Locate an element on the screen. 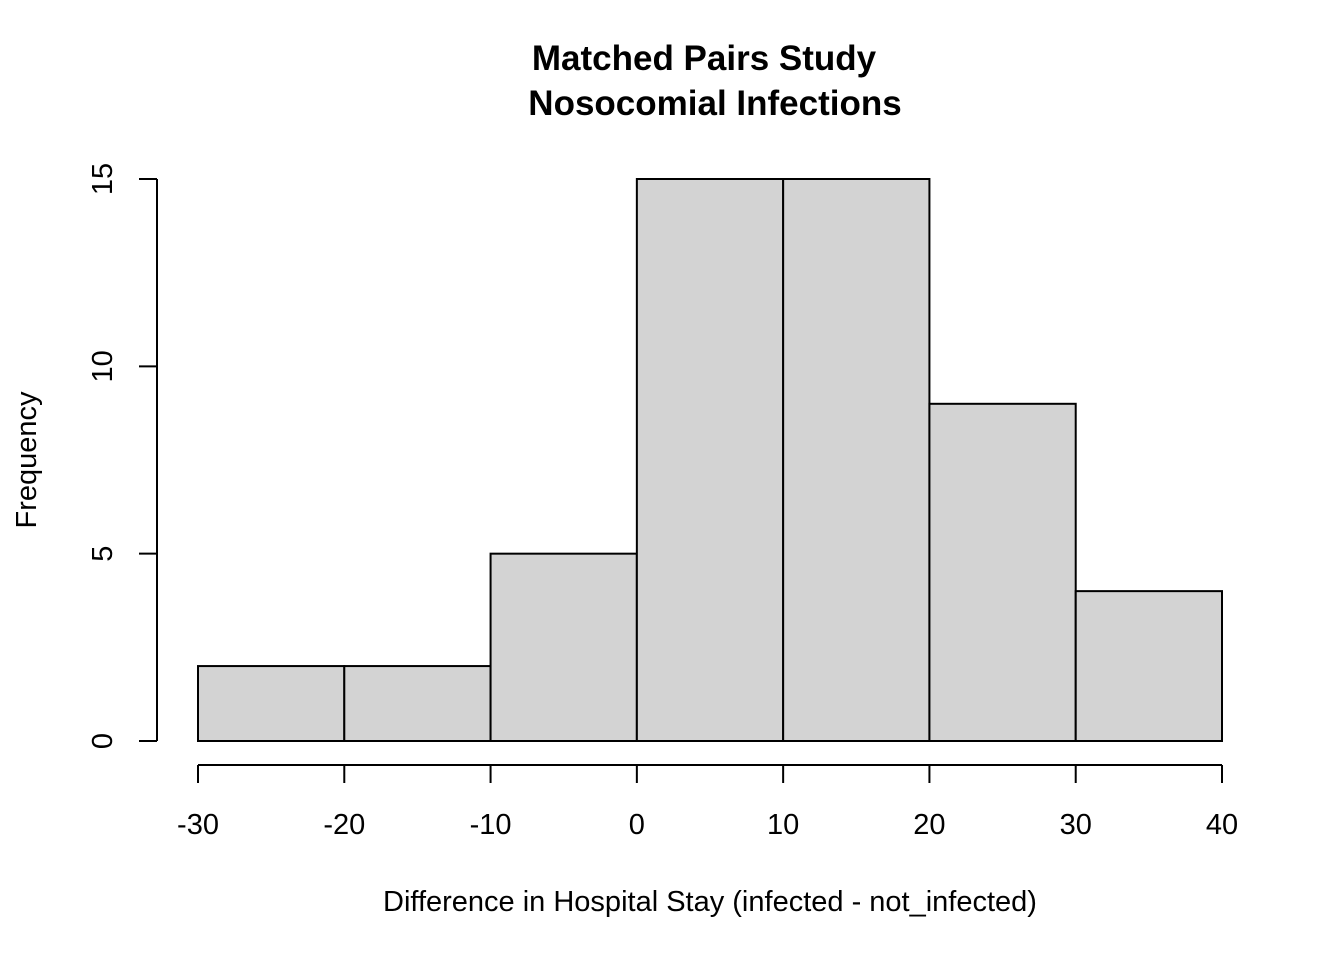 The height and width of the screenshot is (960, 1344). x-tick-label-7: 40 is located at coordinates (1222, 825).